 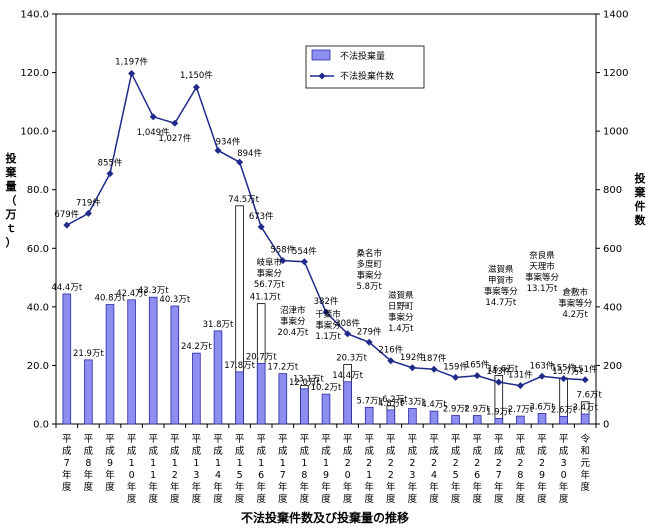 I want to click on bar-data-label: 24.2万t, so click(x=196, y=347).